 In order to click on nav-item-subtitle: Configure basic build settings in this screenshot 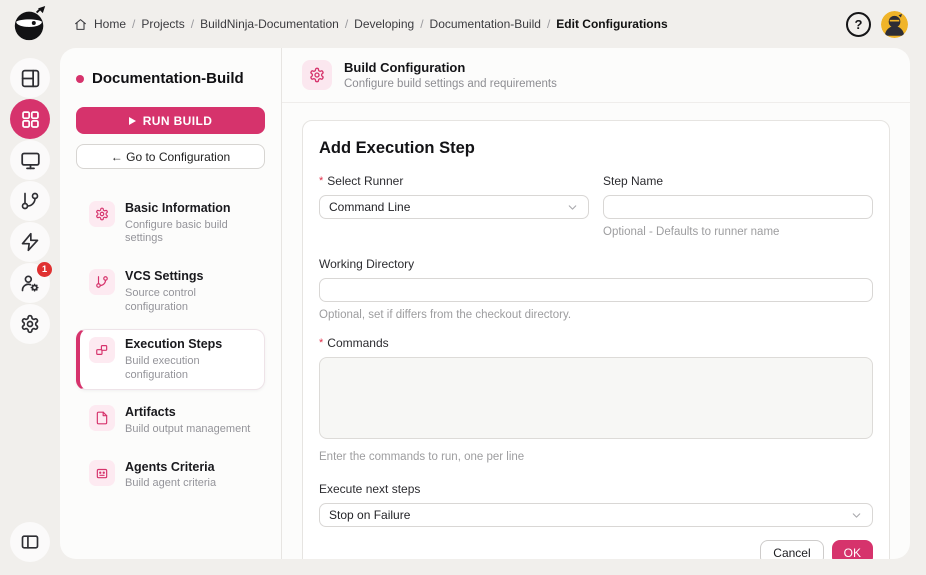, I will do `click(176, 231)`.